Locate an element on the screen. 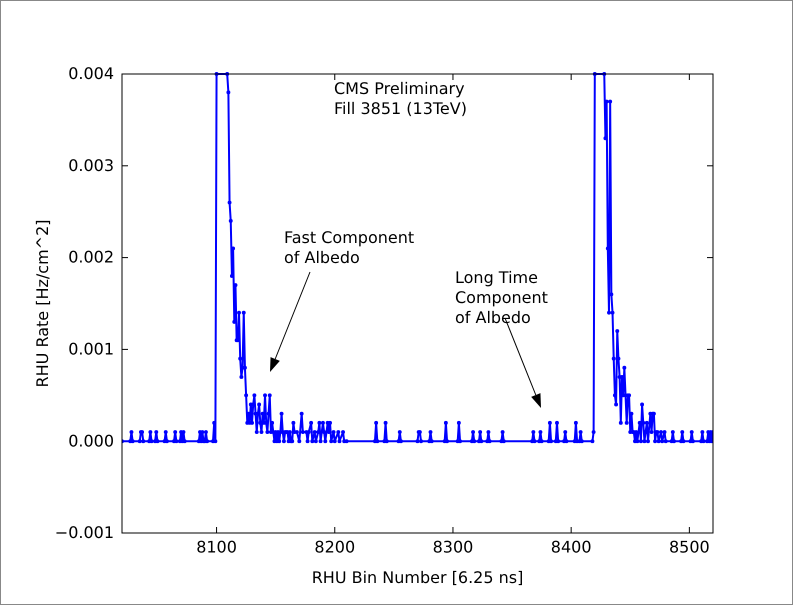  annotation: CMS Preliminary Fill 3851 (13TeV) is located at coordinates (400, 98).